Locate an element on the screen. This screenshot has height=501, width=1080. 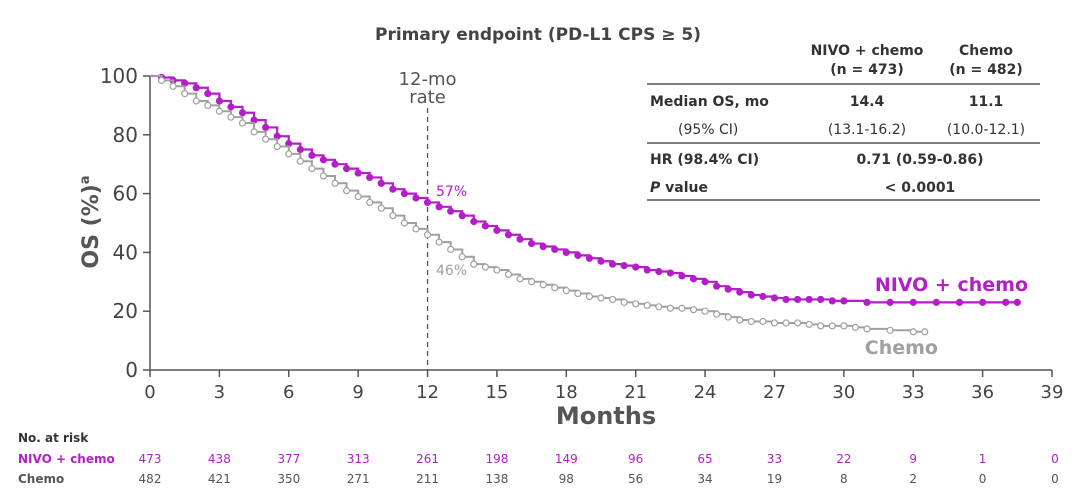
median-os-label: Median OS, mo is located at coordinates (709, 102).